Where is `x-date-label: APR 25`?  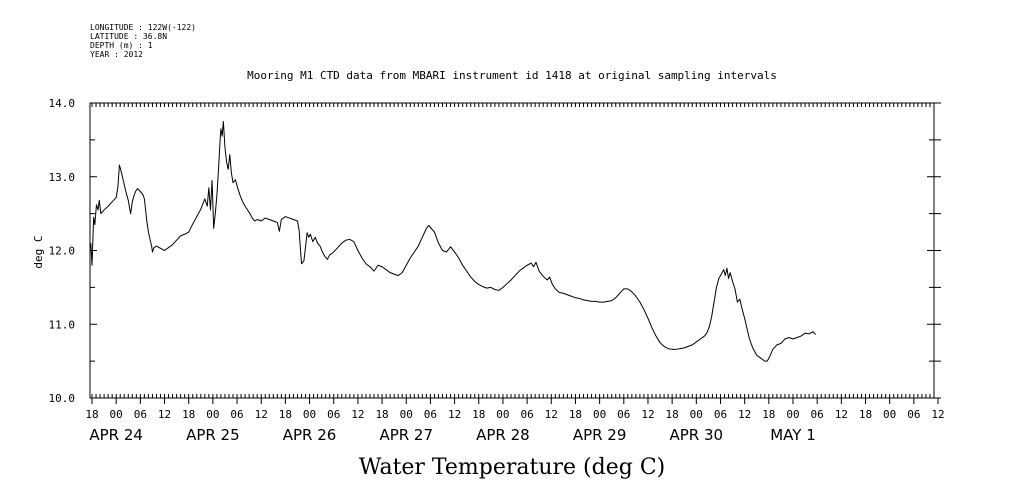
x-date-label: APR 25 is located at coordinates (213, 435).